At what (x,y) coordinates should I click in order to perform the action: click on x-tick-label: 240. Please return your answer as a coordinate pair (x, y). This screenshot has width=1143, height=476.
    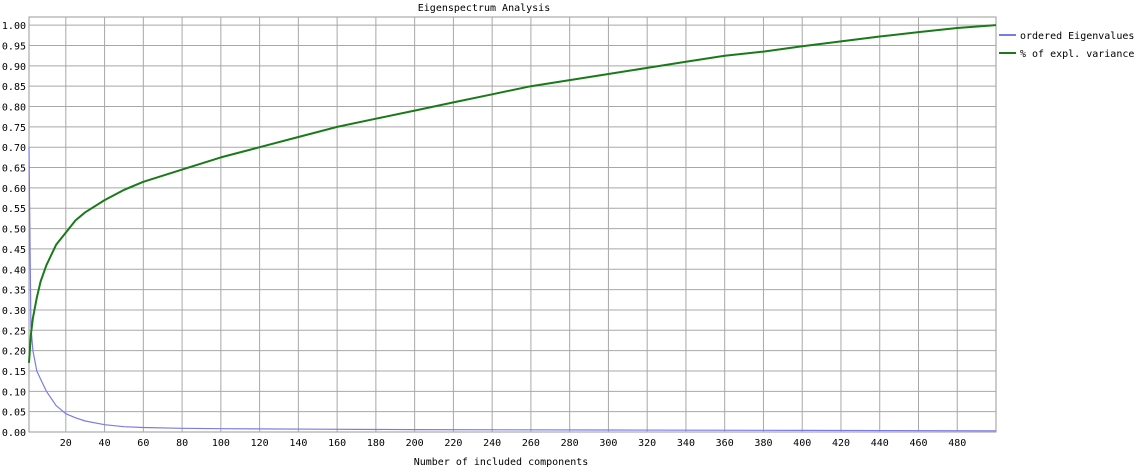
    Looking at the image, I should click on (492, 443).